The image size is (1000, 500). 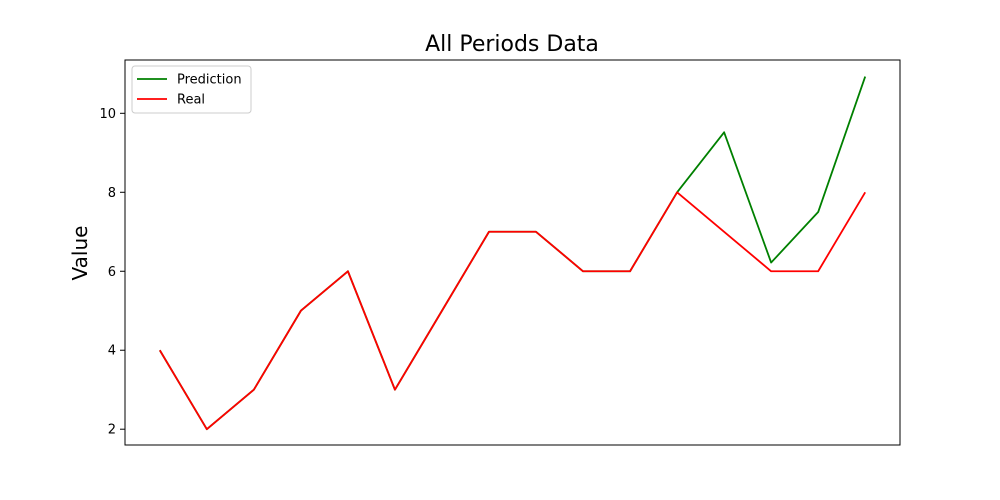 I want to click on y-axis-ticks: 2 4 6 8 10, so click(x=112, y=272).